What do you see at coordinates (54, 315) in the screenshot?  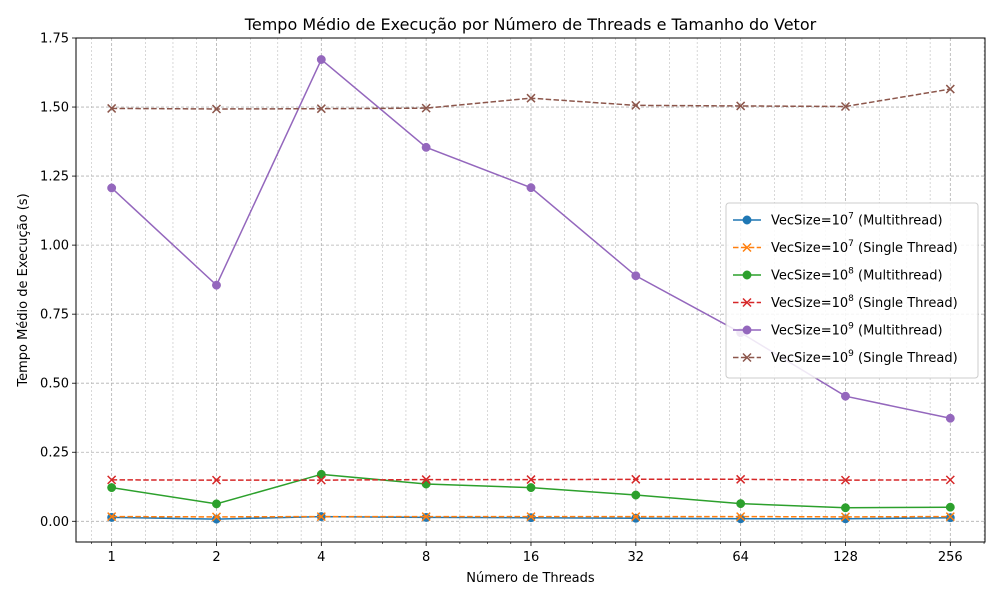 I see `y-tick-label: 0.75` at bounding box center [54, 315].